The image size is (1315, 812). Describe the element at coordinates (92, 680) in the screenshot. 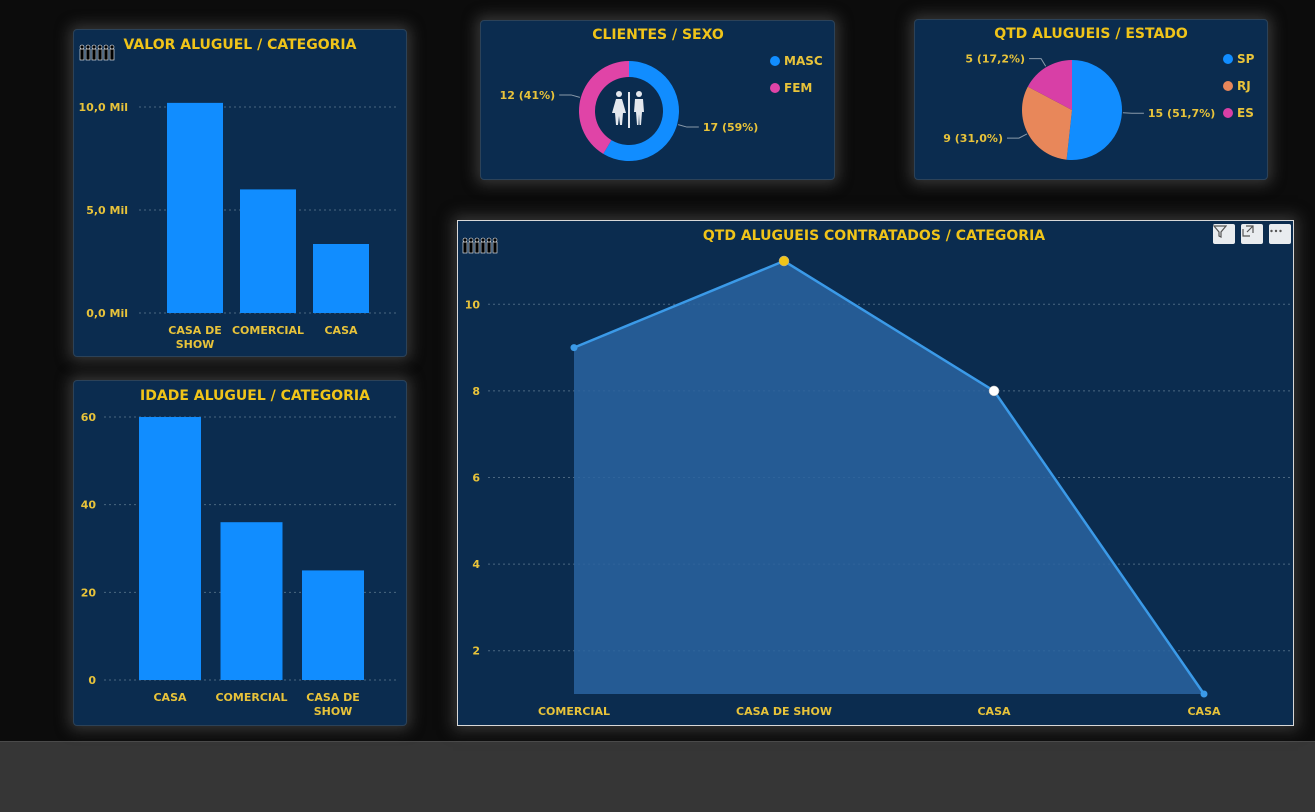

I see `y-tick-label: 0` at that location.